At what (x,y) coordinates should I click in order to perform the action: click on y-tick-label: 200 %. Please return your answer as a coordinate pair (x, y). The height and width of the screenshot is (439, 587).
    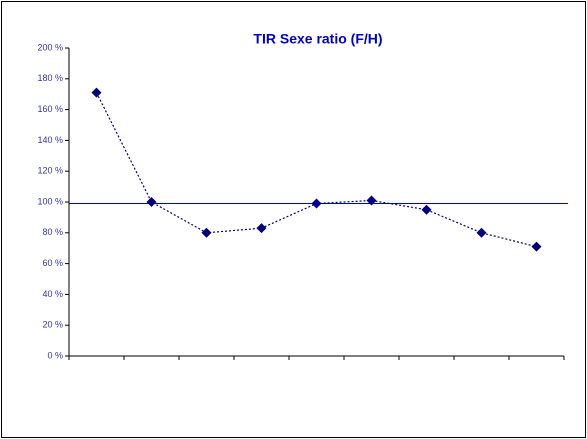
    Looking at the image, I should click on (50, 47).